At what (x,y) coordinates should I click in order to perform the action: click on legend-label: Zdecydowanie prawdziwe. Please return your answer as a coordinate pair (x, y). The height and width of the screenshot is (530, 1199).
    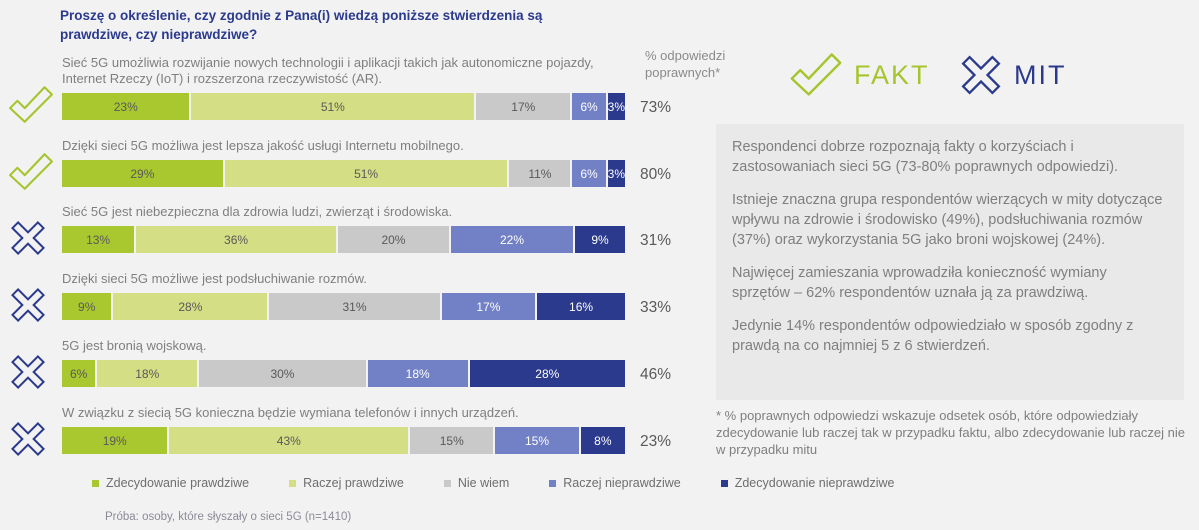
    Looking at the image, I should click on (178, 483).